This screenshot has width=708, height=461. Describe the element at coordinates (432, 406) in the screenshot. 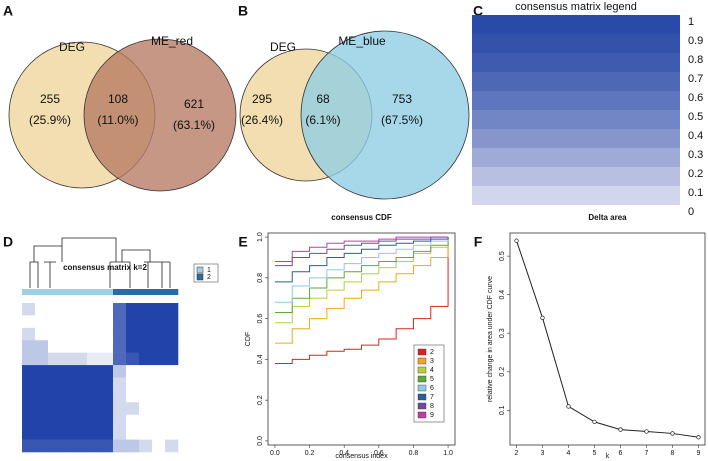

I see `legend-label: 8` at that location.